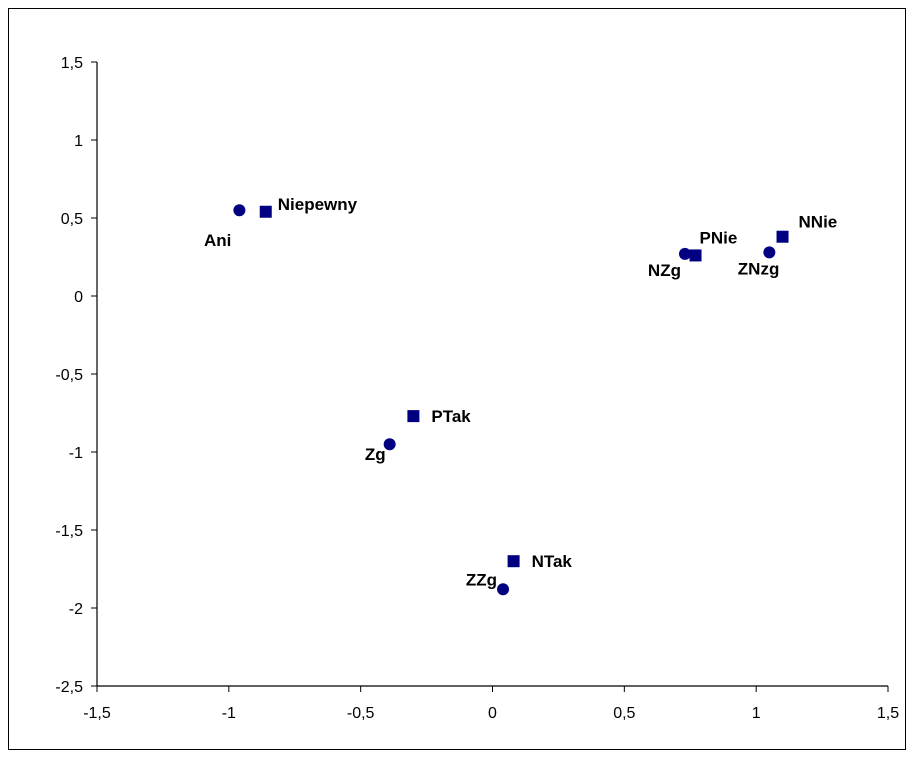 The image size is (915, 760). Describe the element at coordinates (389, 444) in the screenshot. I see `point-zg` at that location.